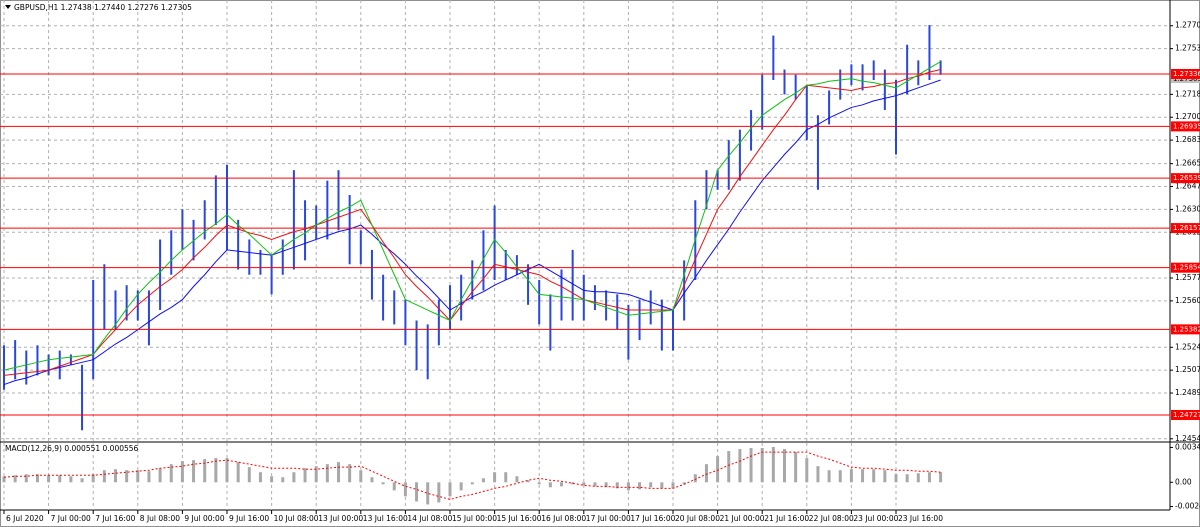 This screenshot has width=1200, height=527. I want to click on symbol-icon, so click(8, 7).